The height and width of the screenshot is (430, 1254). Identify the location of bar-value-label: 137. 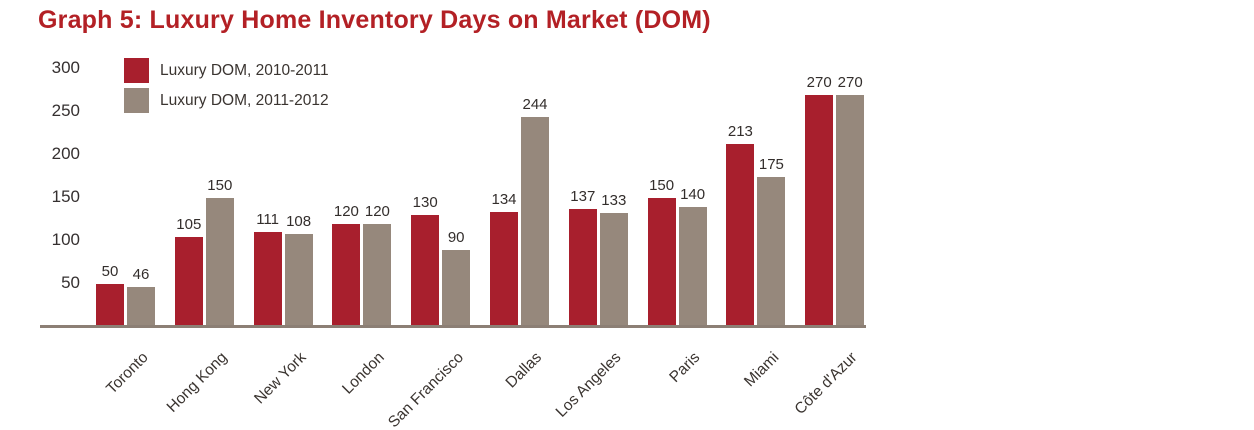
(583, 197).